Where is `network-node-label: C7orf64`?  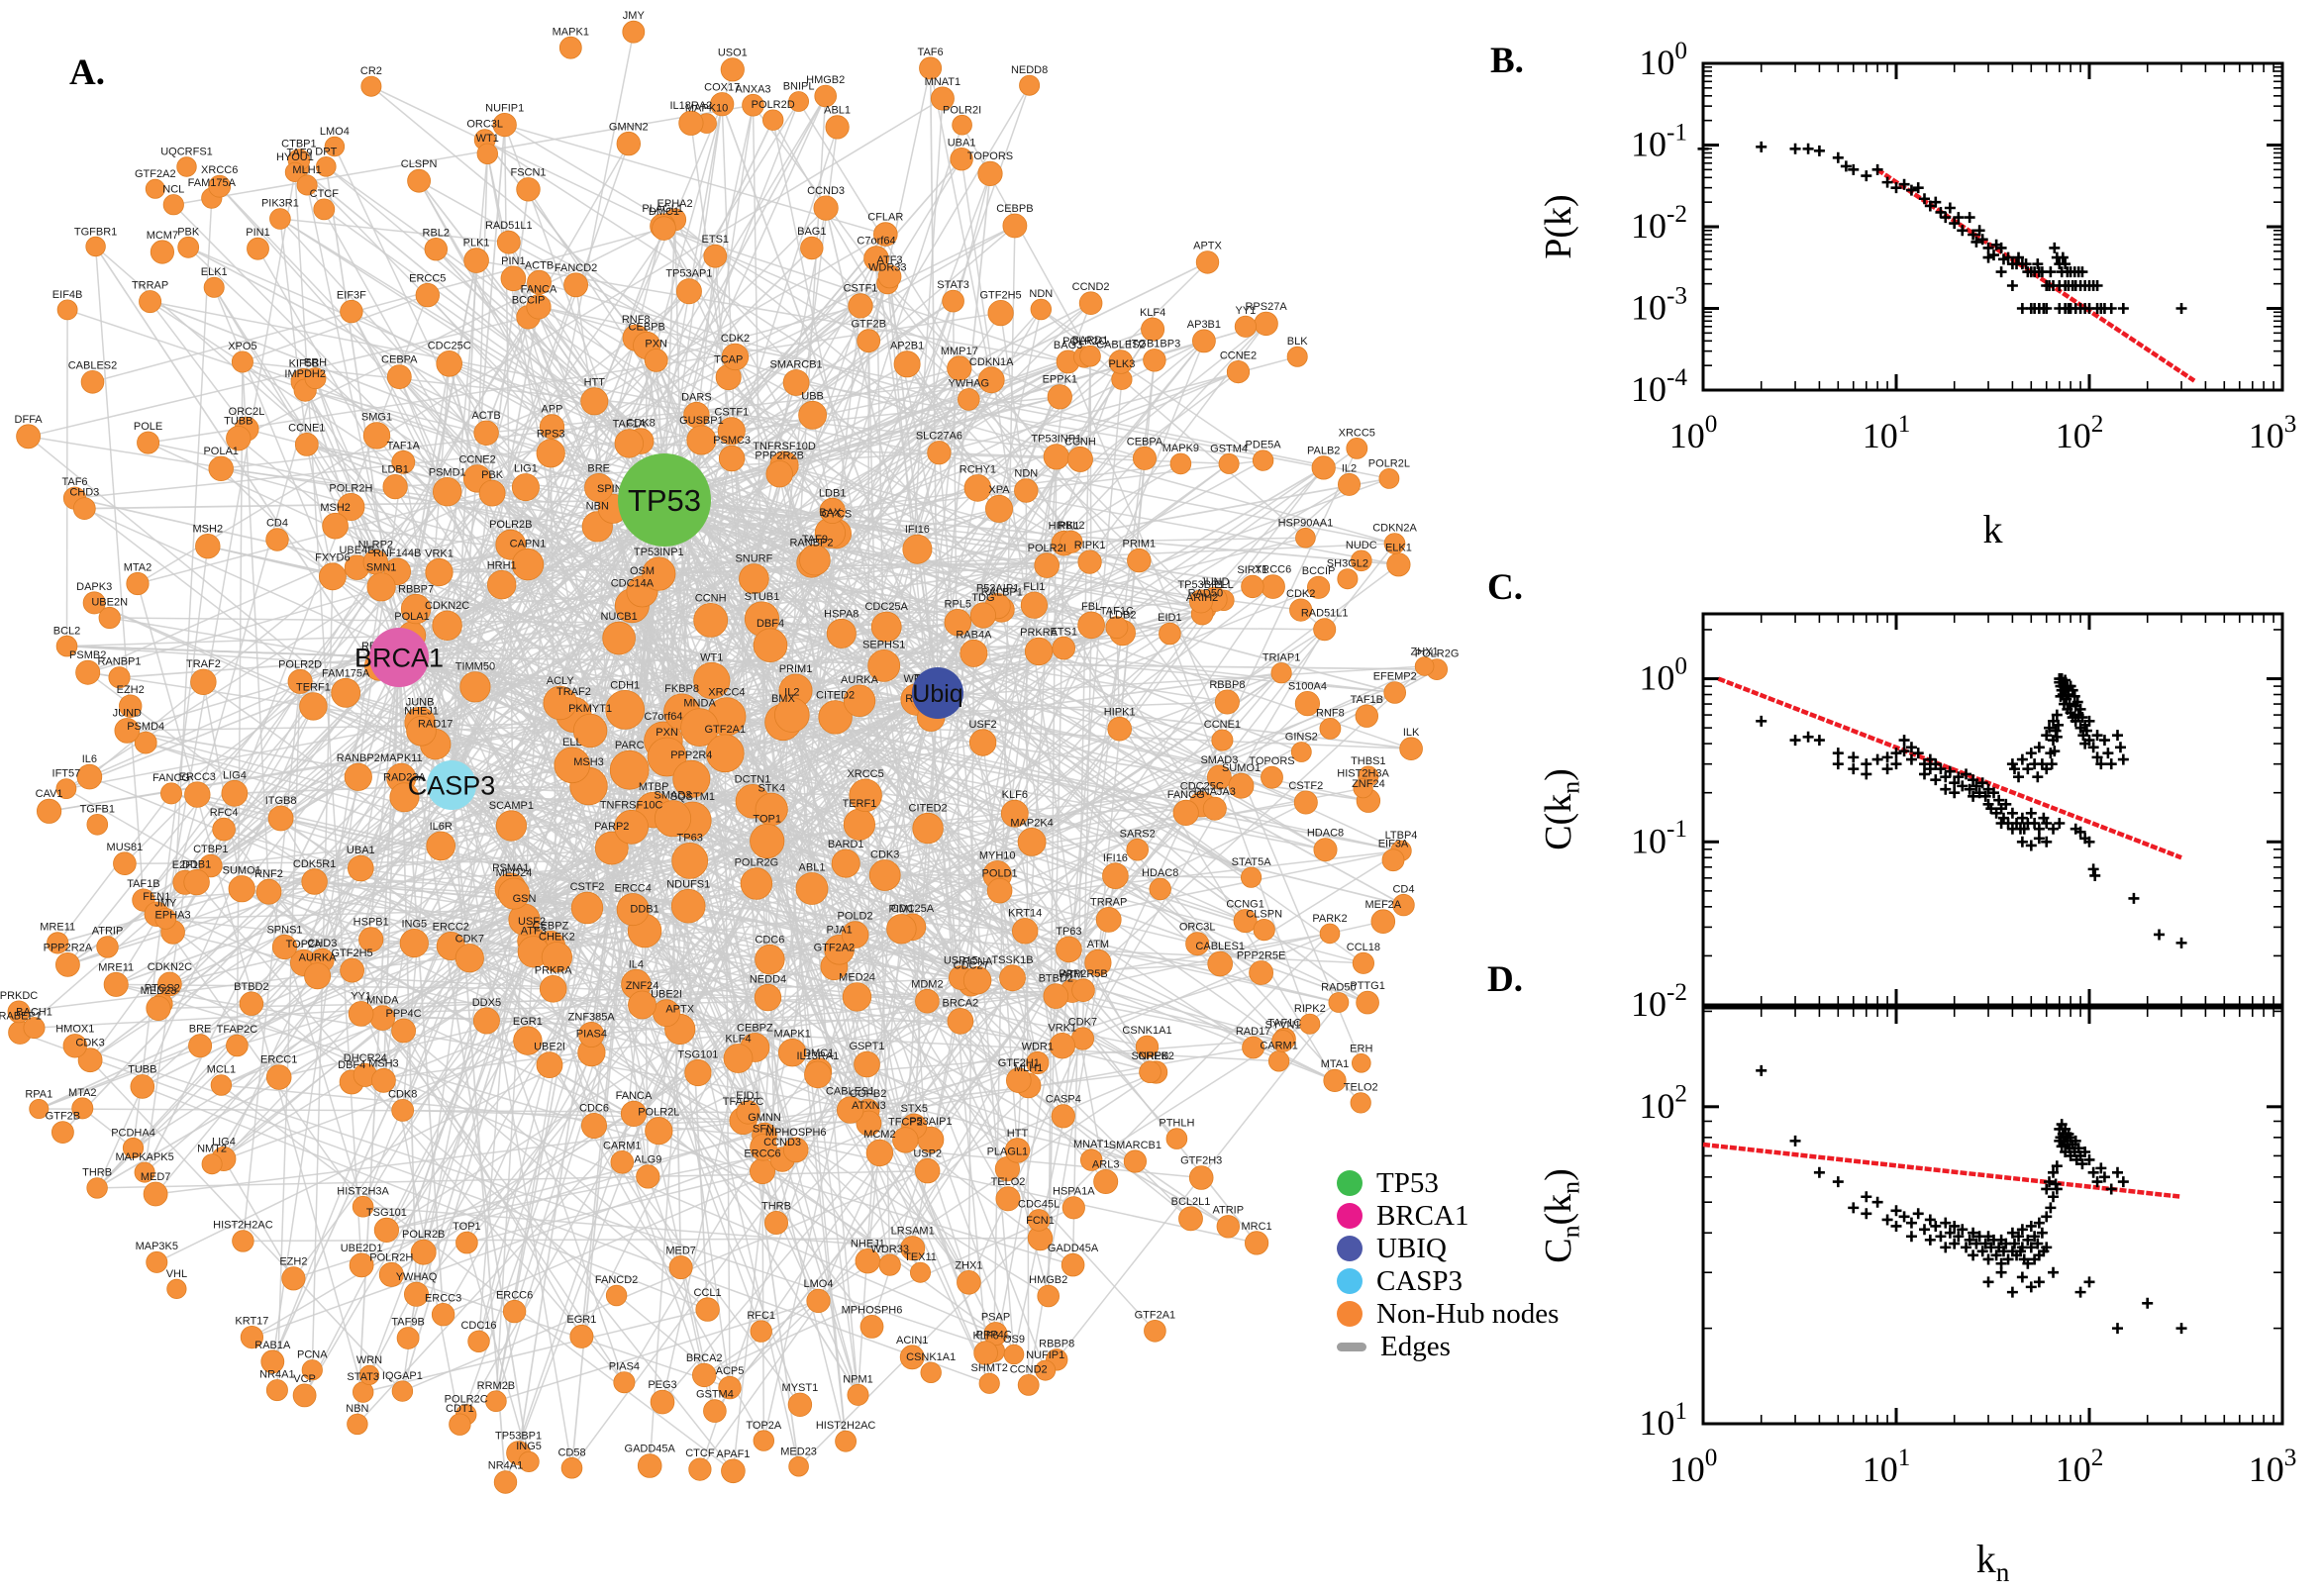
network-node-label: C7orf64 is located at coordinates (663, 717).